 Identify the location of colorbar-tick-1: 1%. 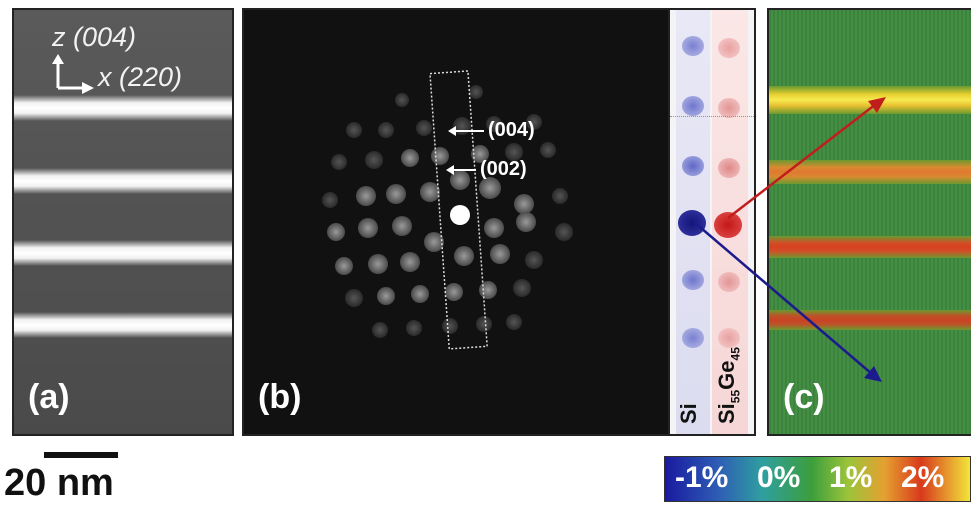
(851, 477).